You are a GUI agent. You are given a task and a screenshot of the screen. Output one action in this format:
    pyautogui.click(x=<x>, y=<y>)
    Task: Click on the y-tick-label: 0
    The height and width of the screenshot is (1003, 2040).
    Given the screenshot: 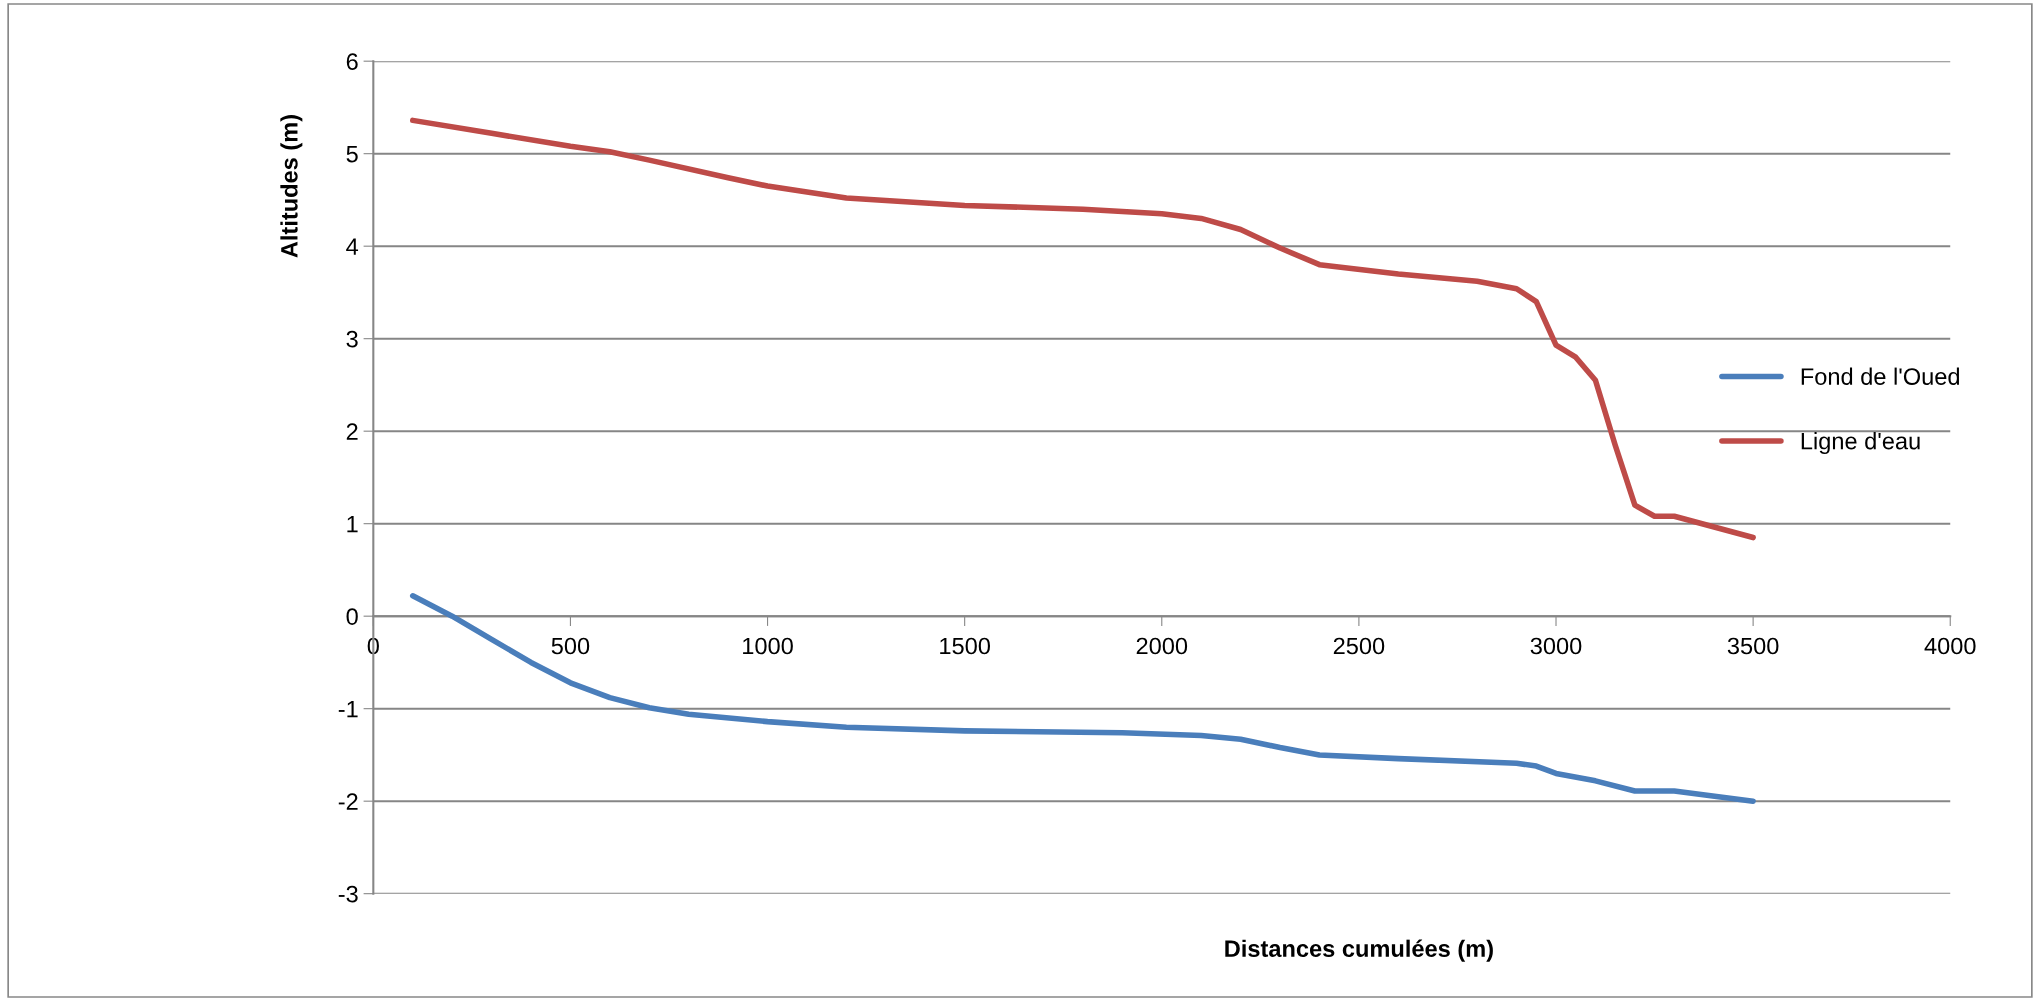 What is the action you would take?
    pyautogui.click(x=352, y=616)
    